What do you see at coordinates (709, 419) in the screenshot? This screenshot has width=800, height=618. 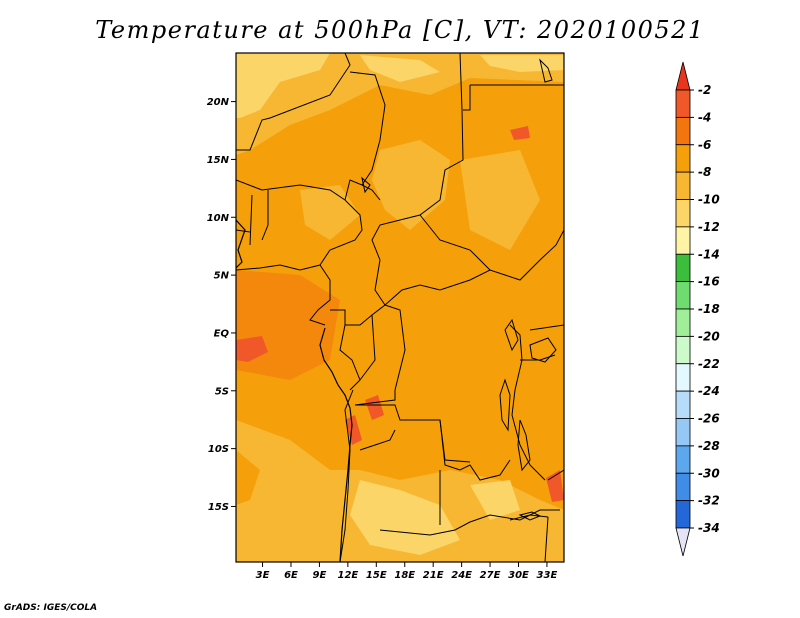 I see `colorbar-label: -26` at bounding box center [709, 419].